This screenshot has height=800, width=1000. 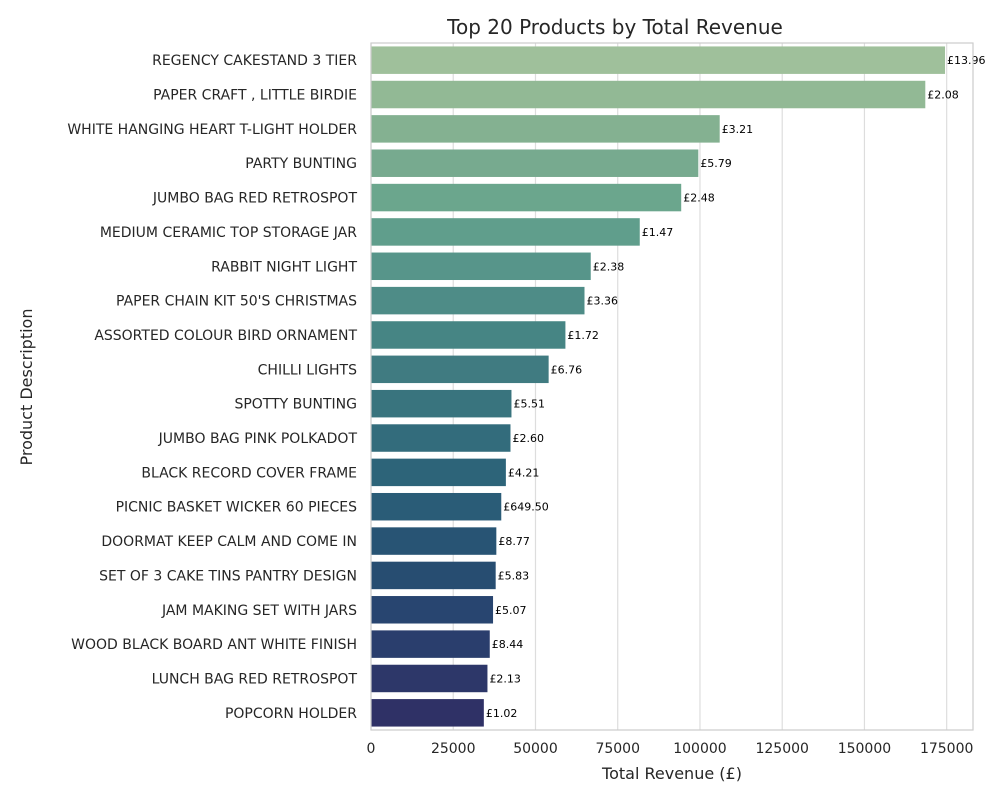 I want to click on category-label: DOORMAT KEEP CALM AND COME IN, so click(x=229, y=542).